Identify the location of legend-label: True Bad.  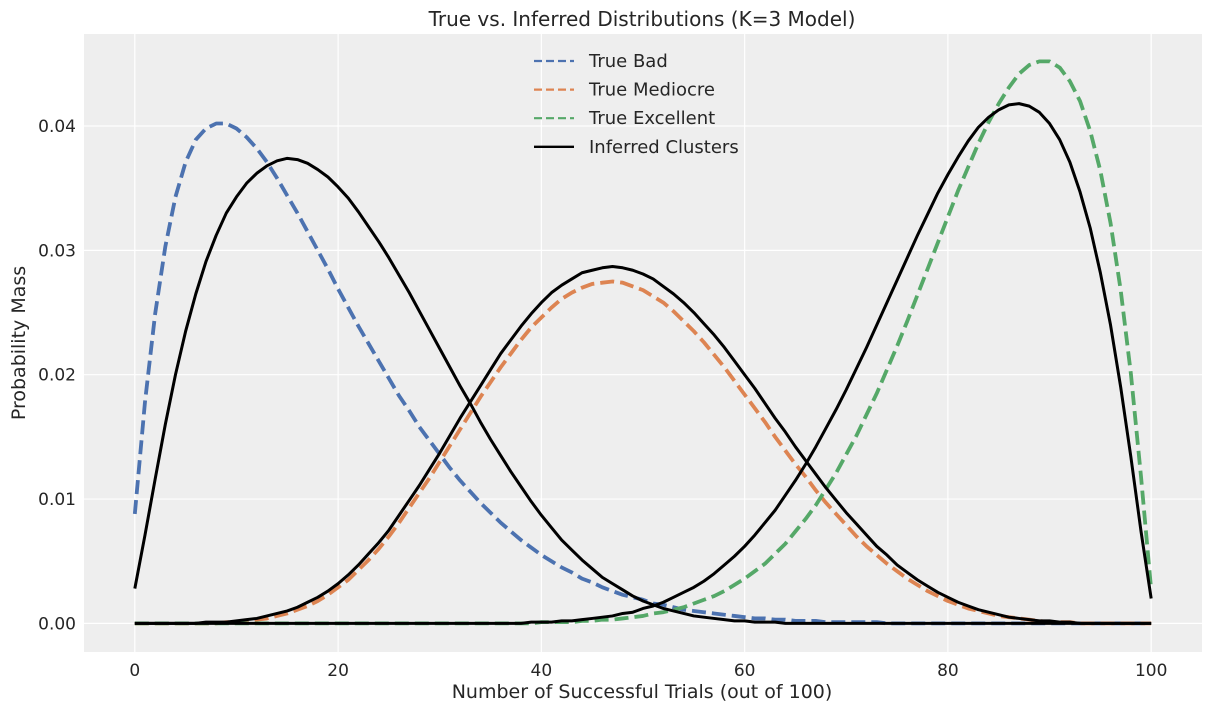
(628, 61).